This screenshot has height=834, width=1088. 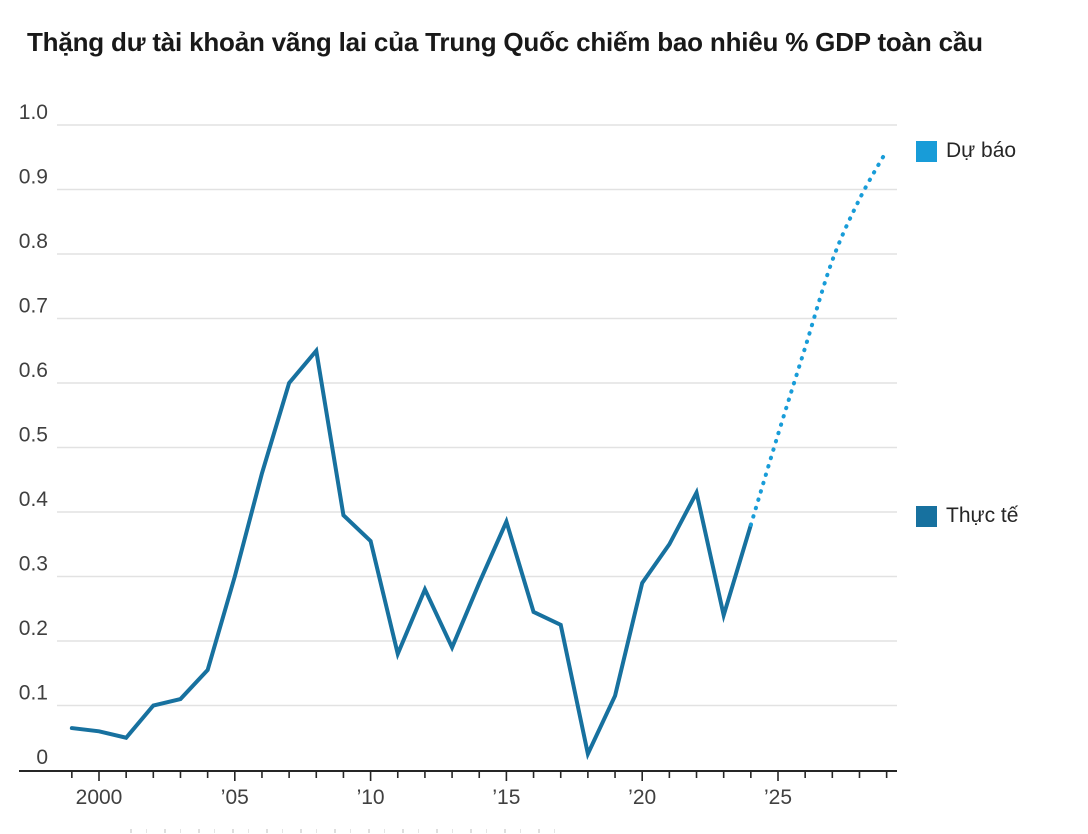 I want to click on legend-item-forecast: Dự báo, so click(x=966, y=151).